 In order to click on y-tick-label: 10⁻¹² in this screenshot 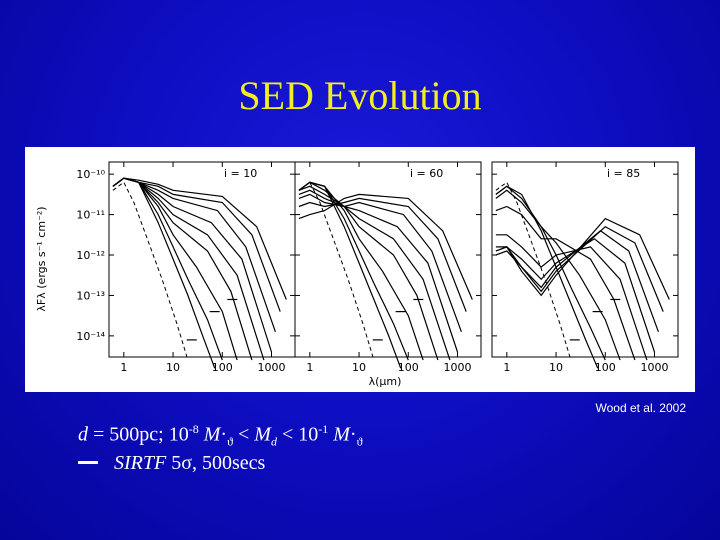, I will do `click(90, 255)`.